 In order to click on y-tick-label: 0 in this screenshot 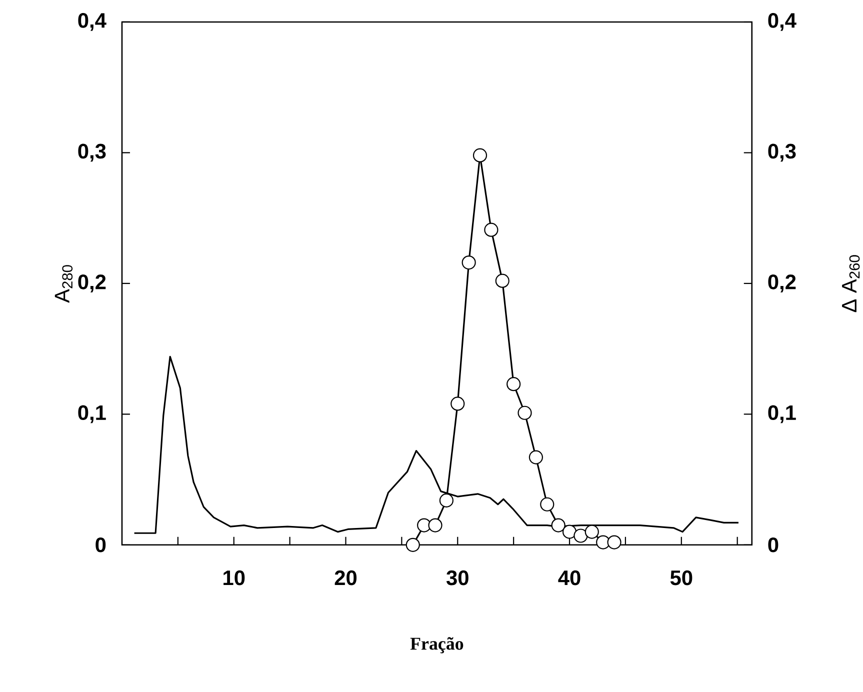, I will do `click(101, 545)`.